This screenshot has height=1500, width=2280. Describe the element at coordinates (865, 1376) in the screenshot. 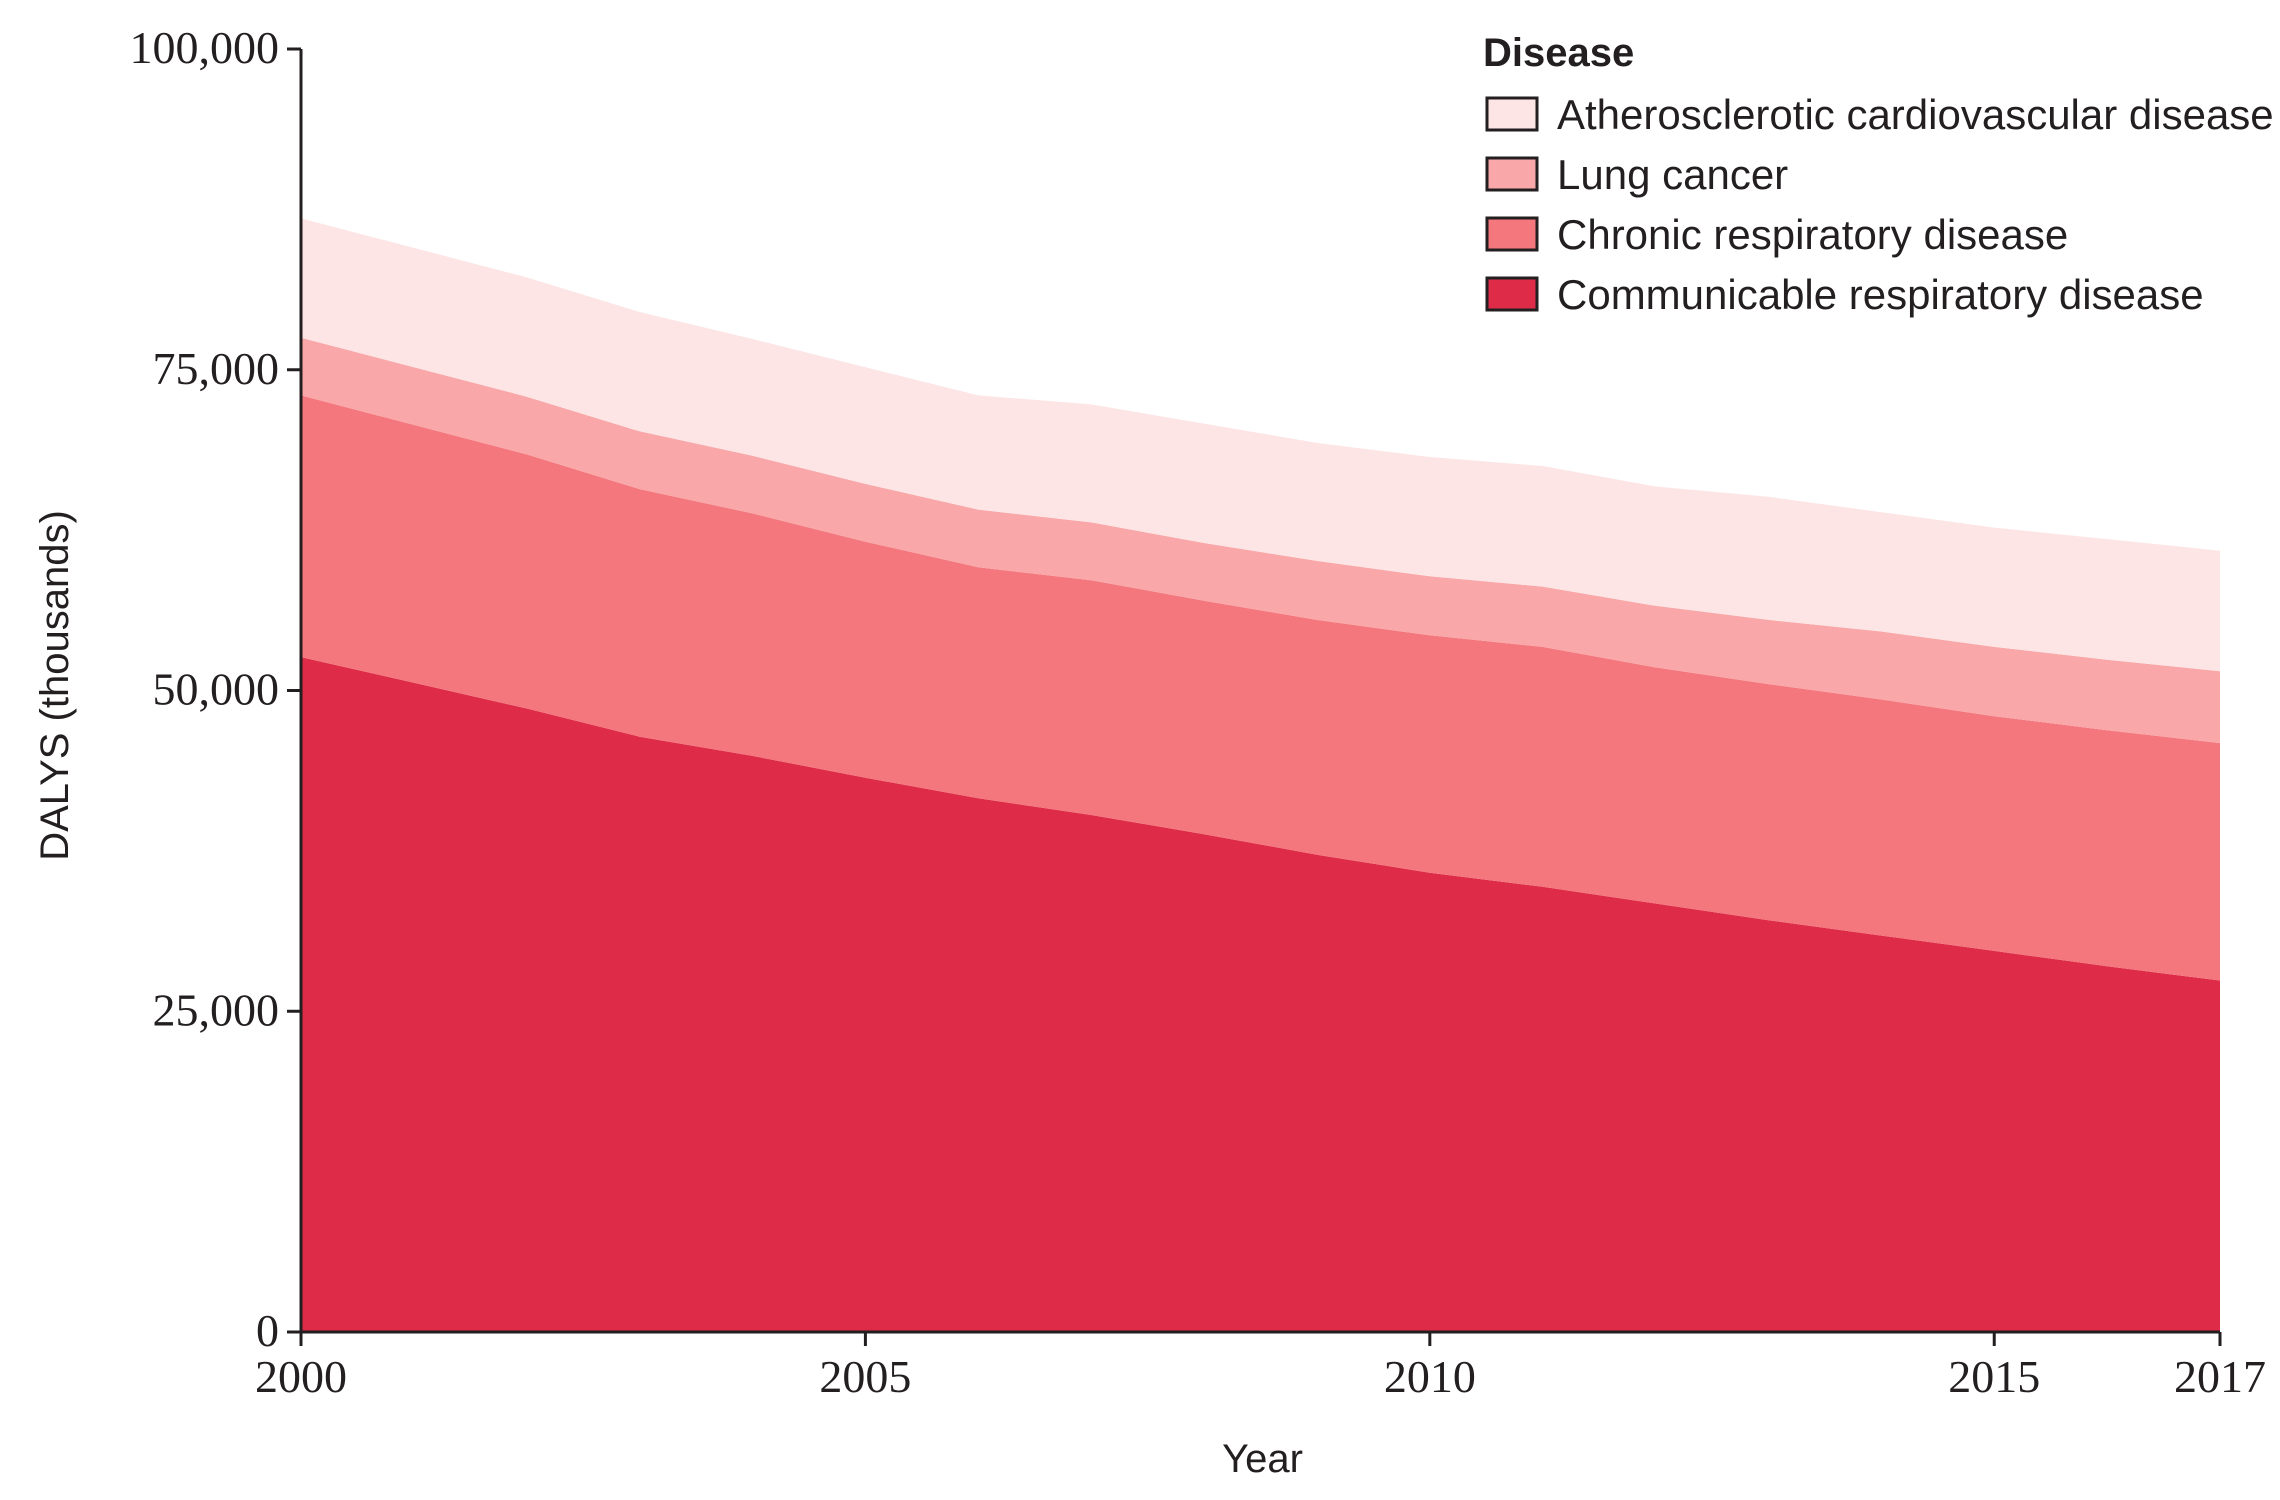

I see `x-tick-label: 2005` at that location.